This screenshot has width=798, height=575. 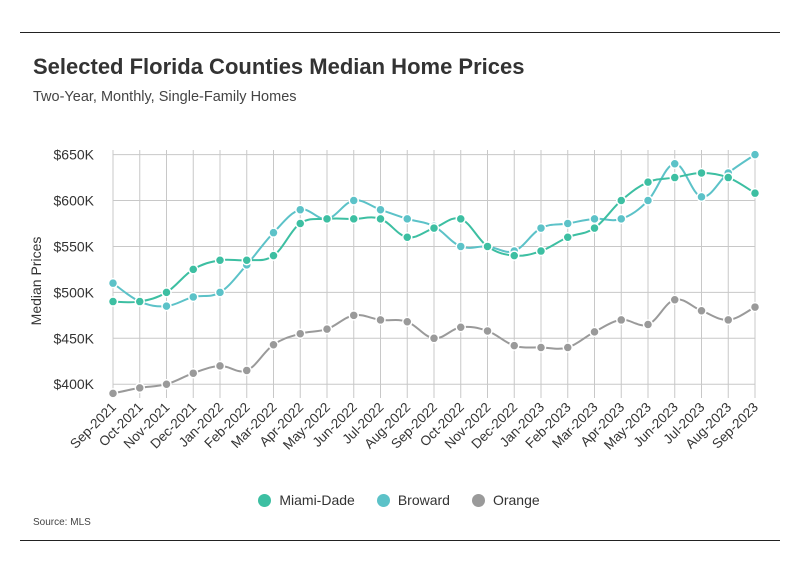 I want to click on legend-label-orange: Orange, so click(x=516, y=500).